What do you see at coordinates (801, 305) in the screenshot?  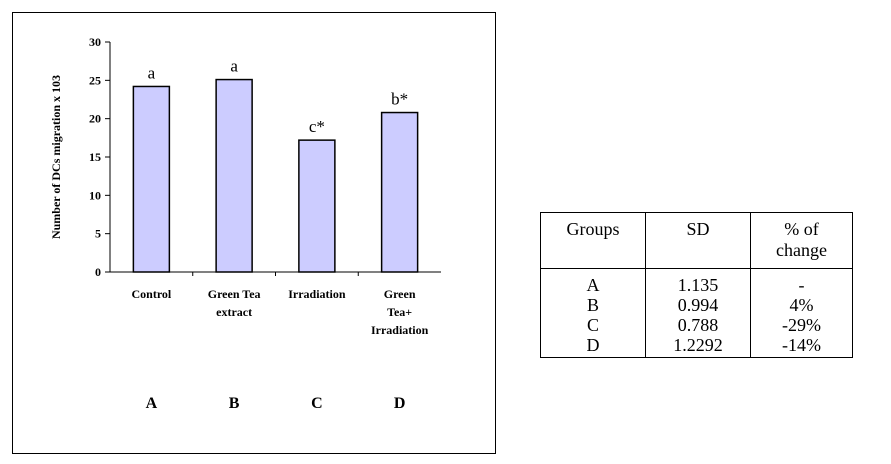 I see `change-cell: 4%` at bounding box center [801, 305].